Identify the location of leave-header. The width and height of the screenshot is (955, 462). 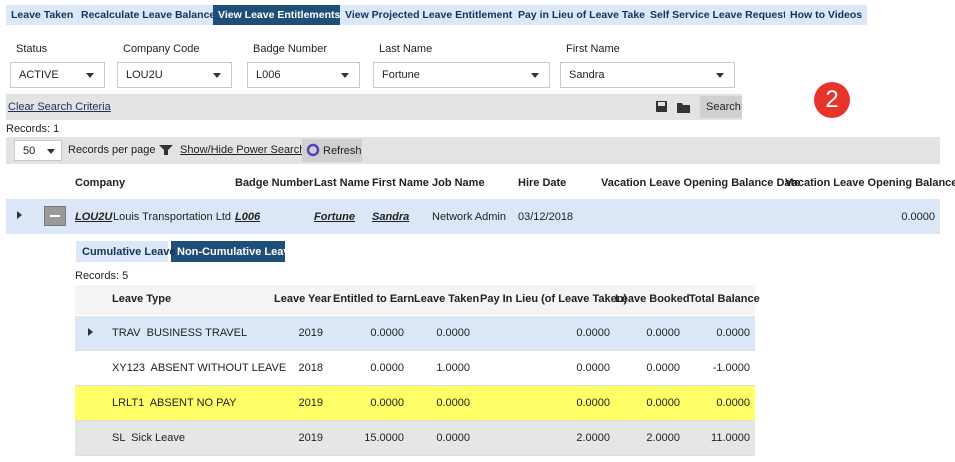
(415, 300).